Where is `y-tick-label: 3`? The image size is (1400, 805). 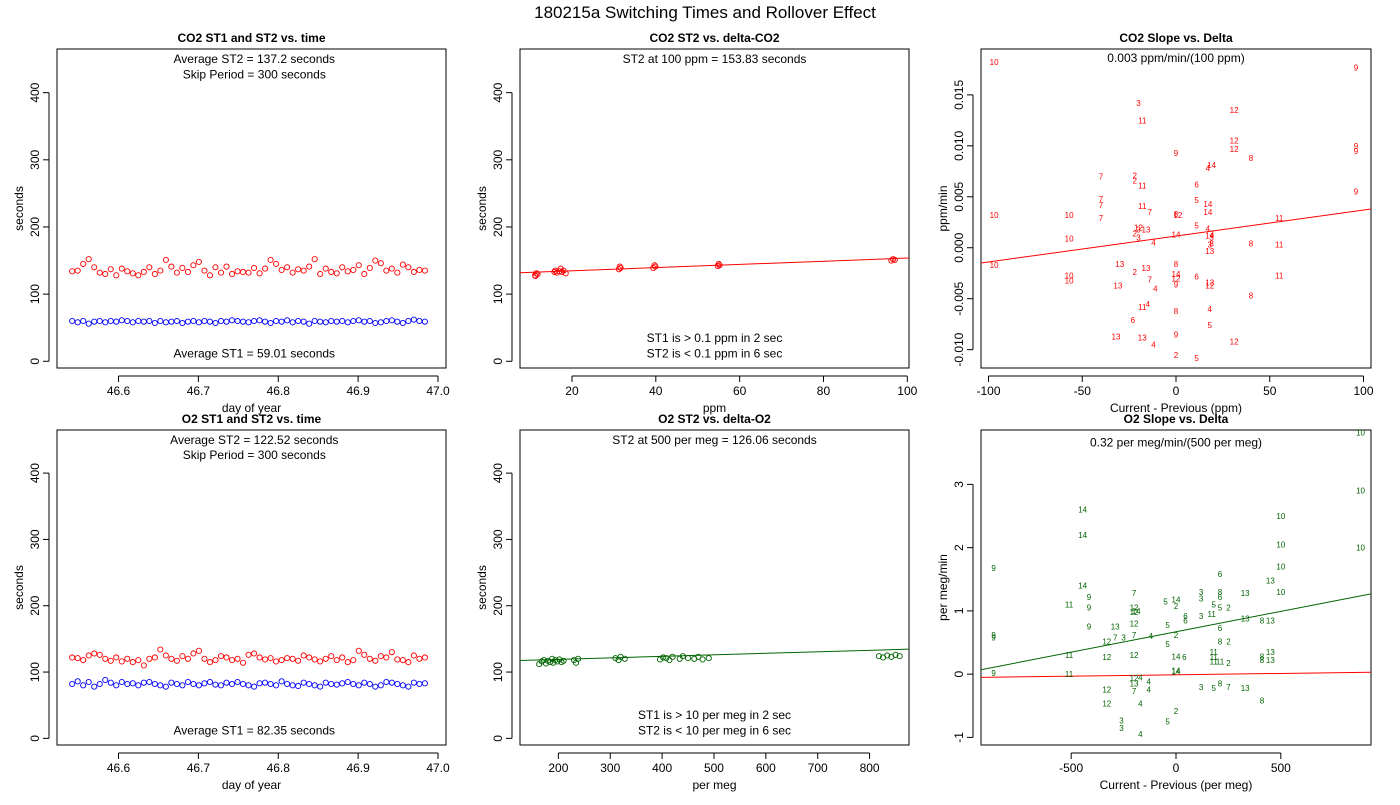
y-tick-label: 3 is located at coordinates (959, 484).